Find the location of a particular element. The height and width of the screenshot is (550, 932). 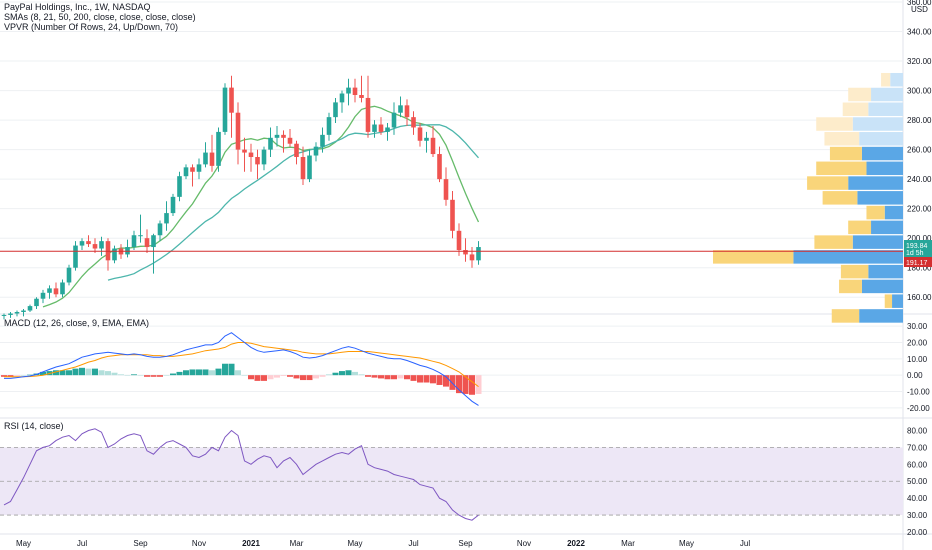

macd-tick-label: 30.00 is located at coordinates (917, 326).